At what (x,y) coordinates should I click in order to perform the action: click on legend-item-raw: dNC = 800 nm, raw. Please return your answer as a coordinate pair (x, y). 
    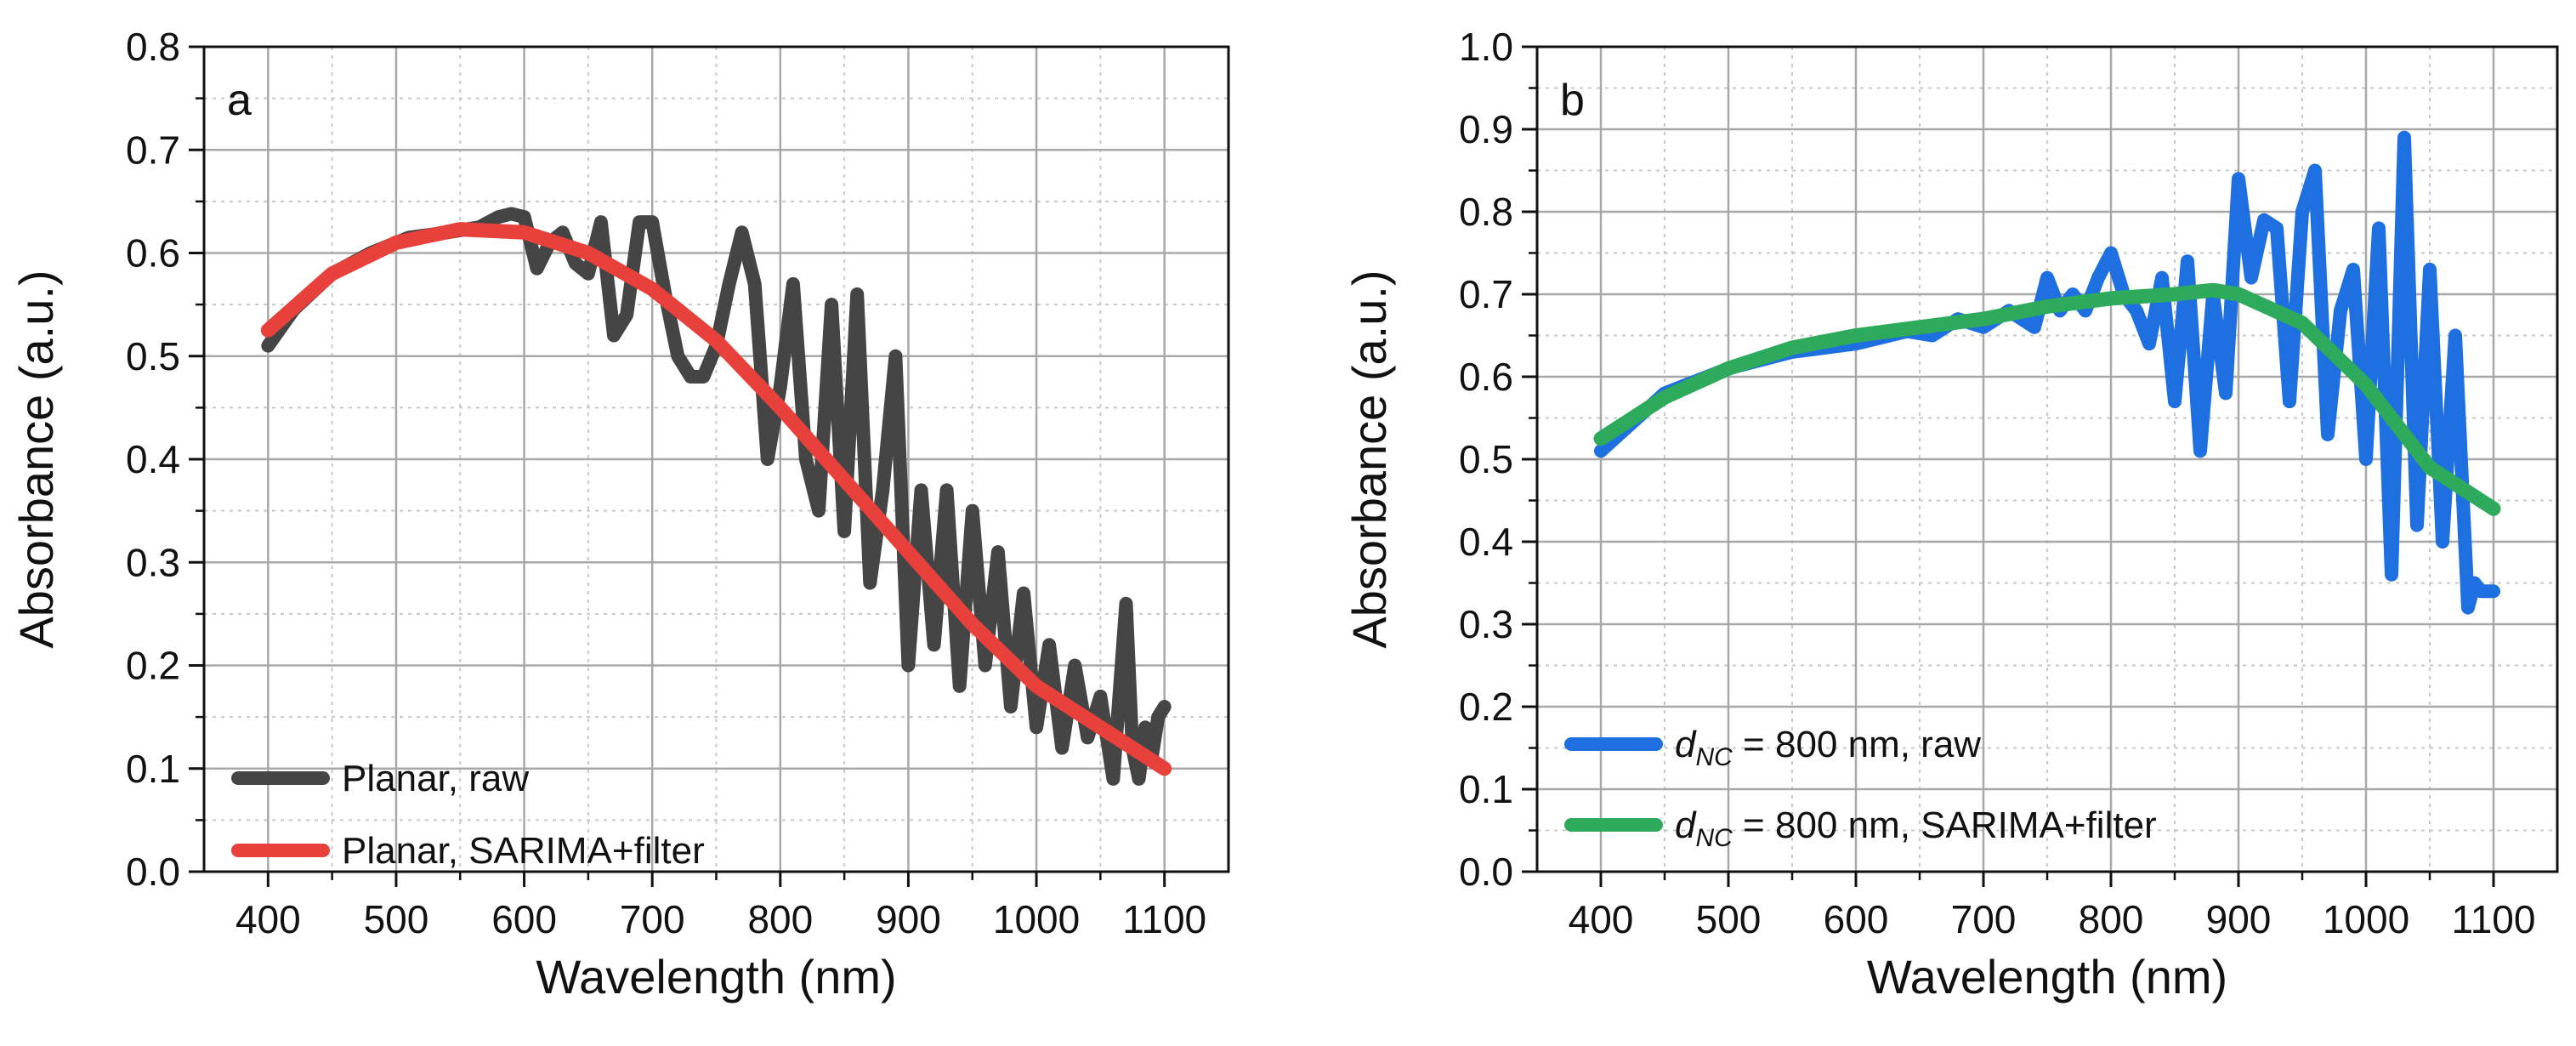
    Looking at the image, I should click on (1773, 747).